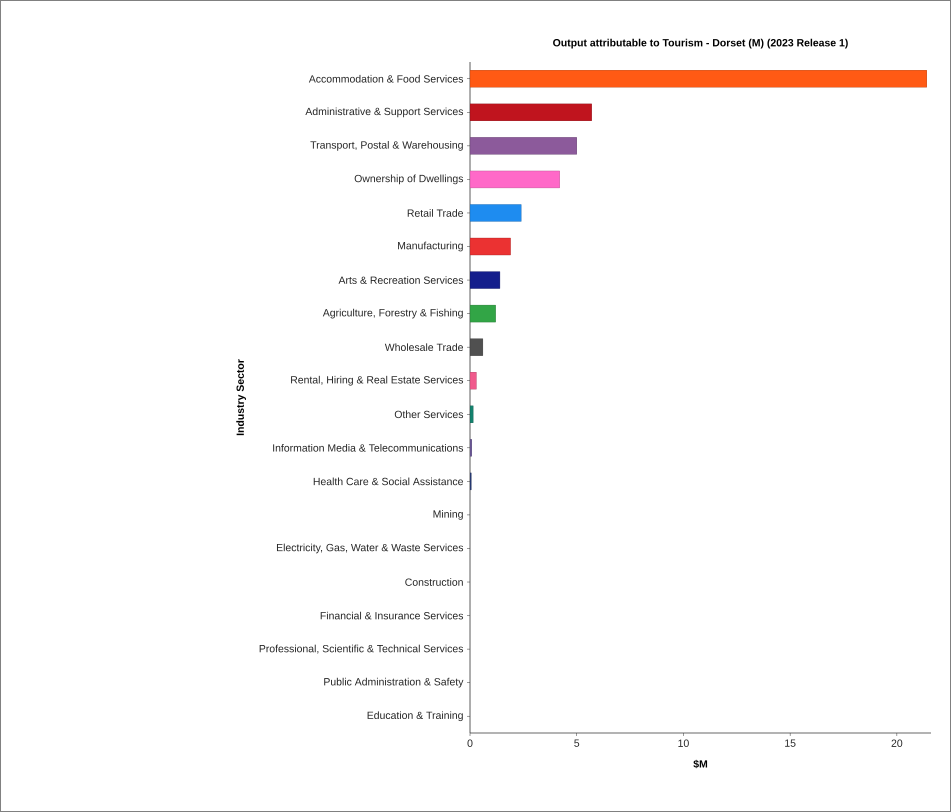  What do you see at coordinates (370, 549) in the screenshot?
I see `y-tick-label: Electricity, Gas, Water & Waste Services` at bounding box center [370, 549].